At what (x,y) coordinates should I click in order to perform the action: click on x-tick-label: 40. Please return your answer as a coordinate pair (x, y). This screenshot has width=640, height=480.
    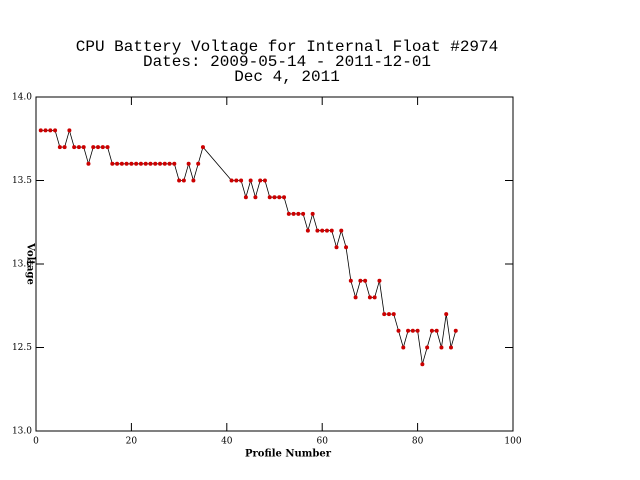
    Looking at the image, I should click on (227, 442).